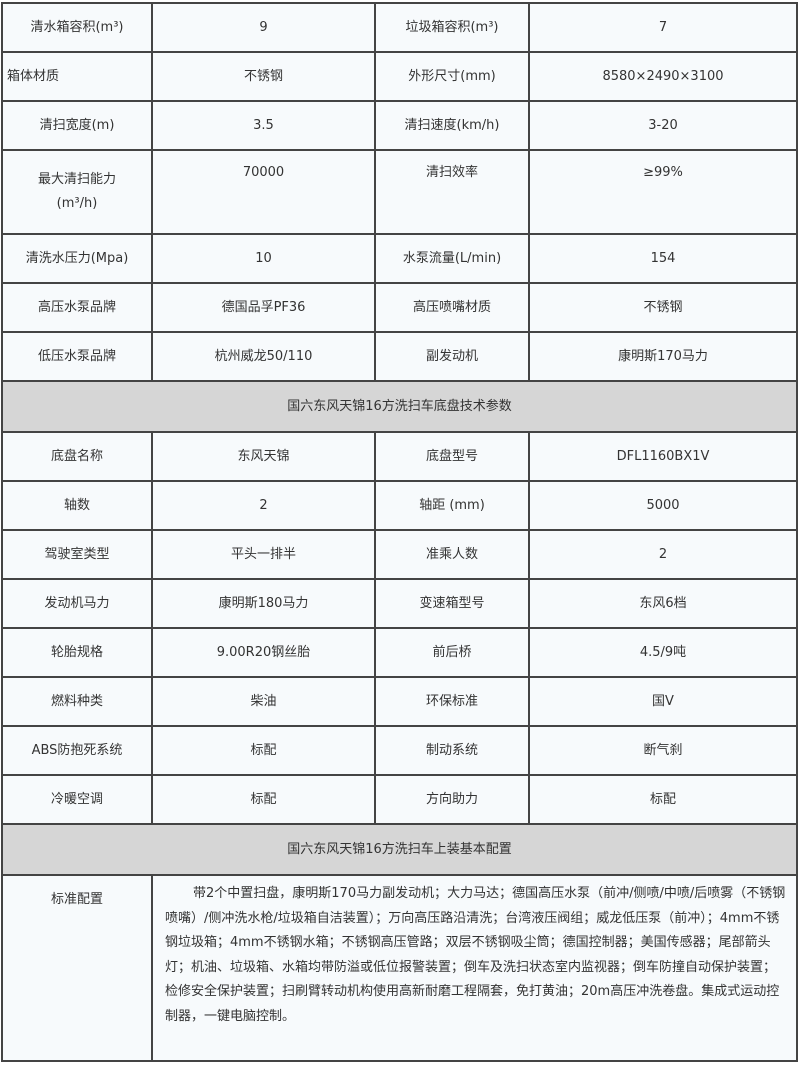  I want to click on spec-label: 副发动机, so click(452, 356).